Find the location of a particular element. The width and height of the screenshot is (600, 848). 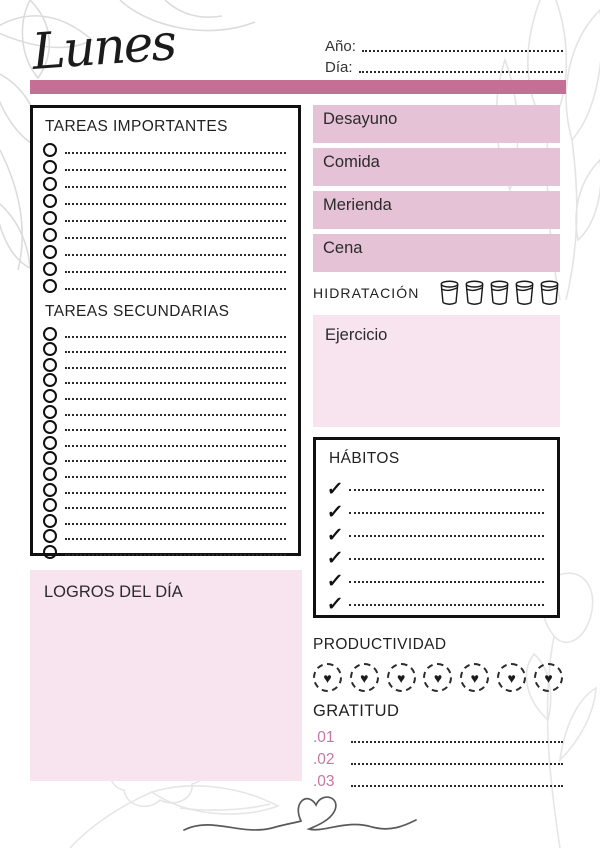

gratitude-section: GRATITUD .01 .02 .03 is located at coordinates (438, 746).